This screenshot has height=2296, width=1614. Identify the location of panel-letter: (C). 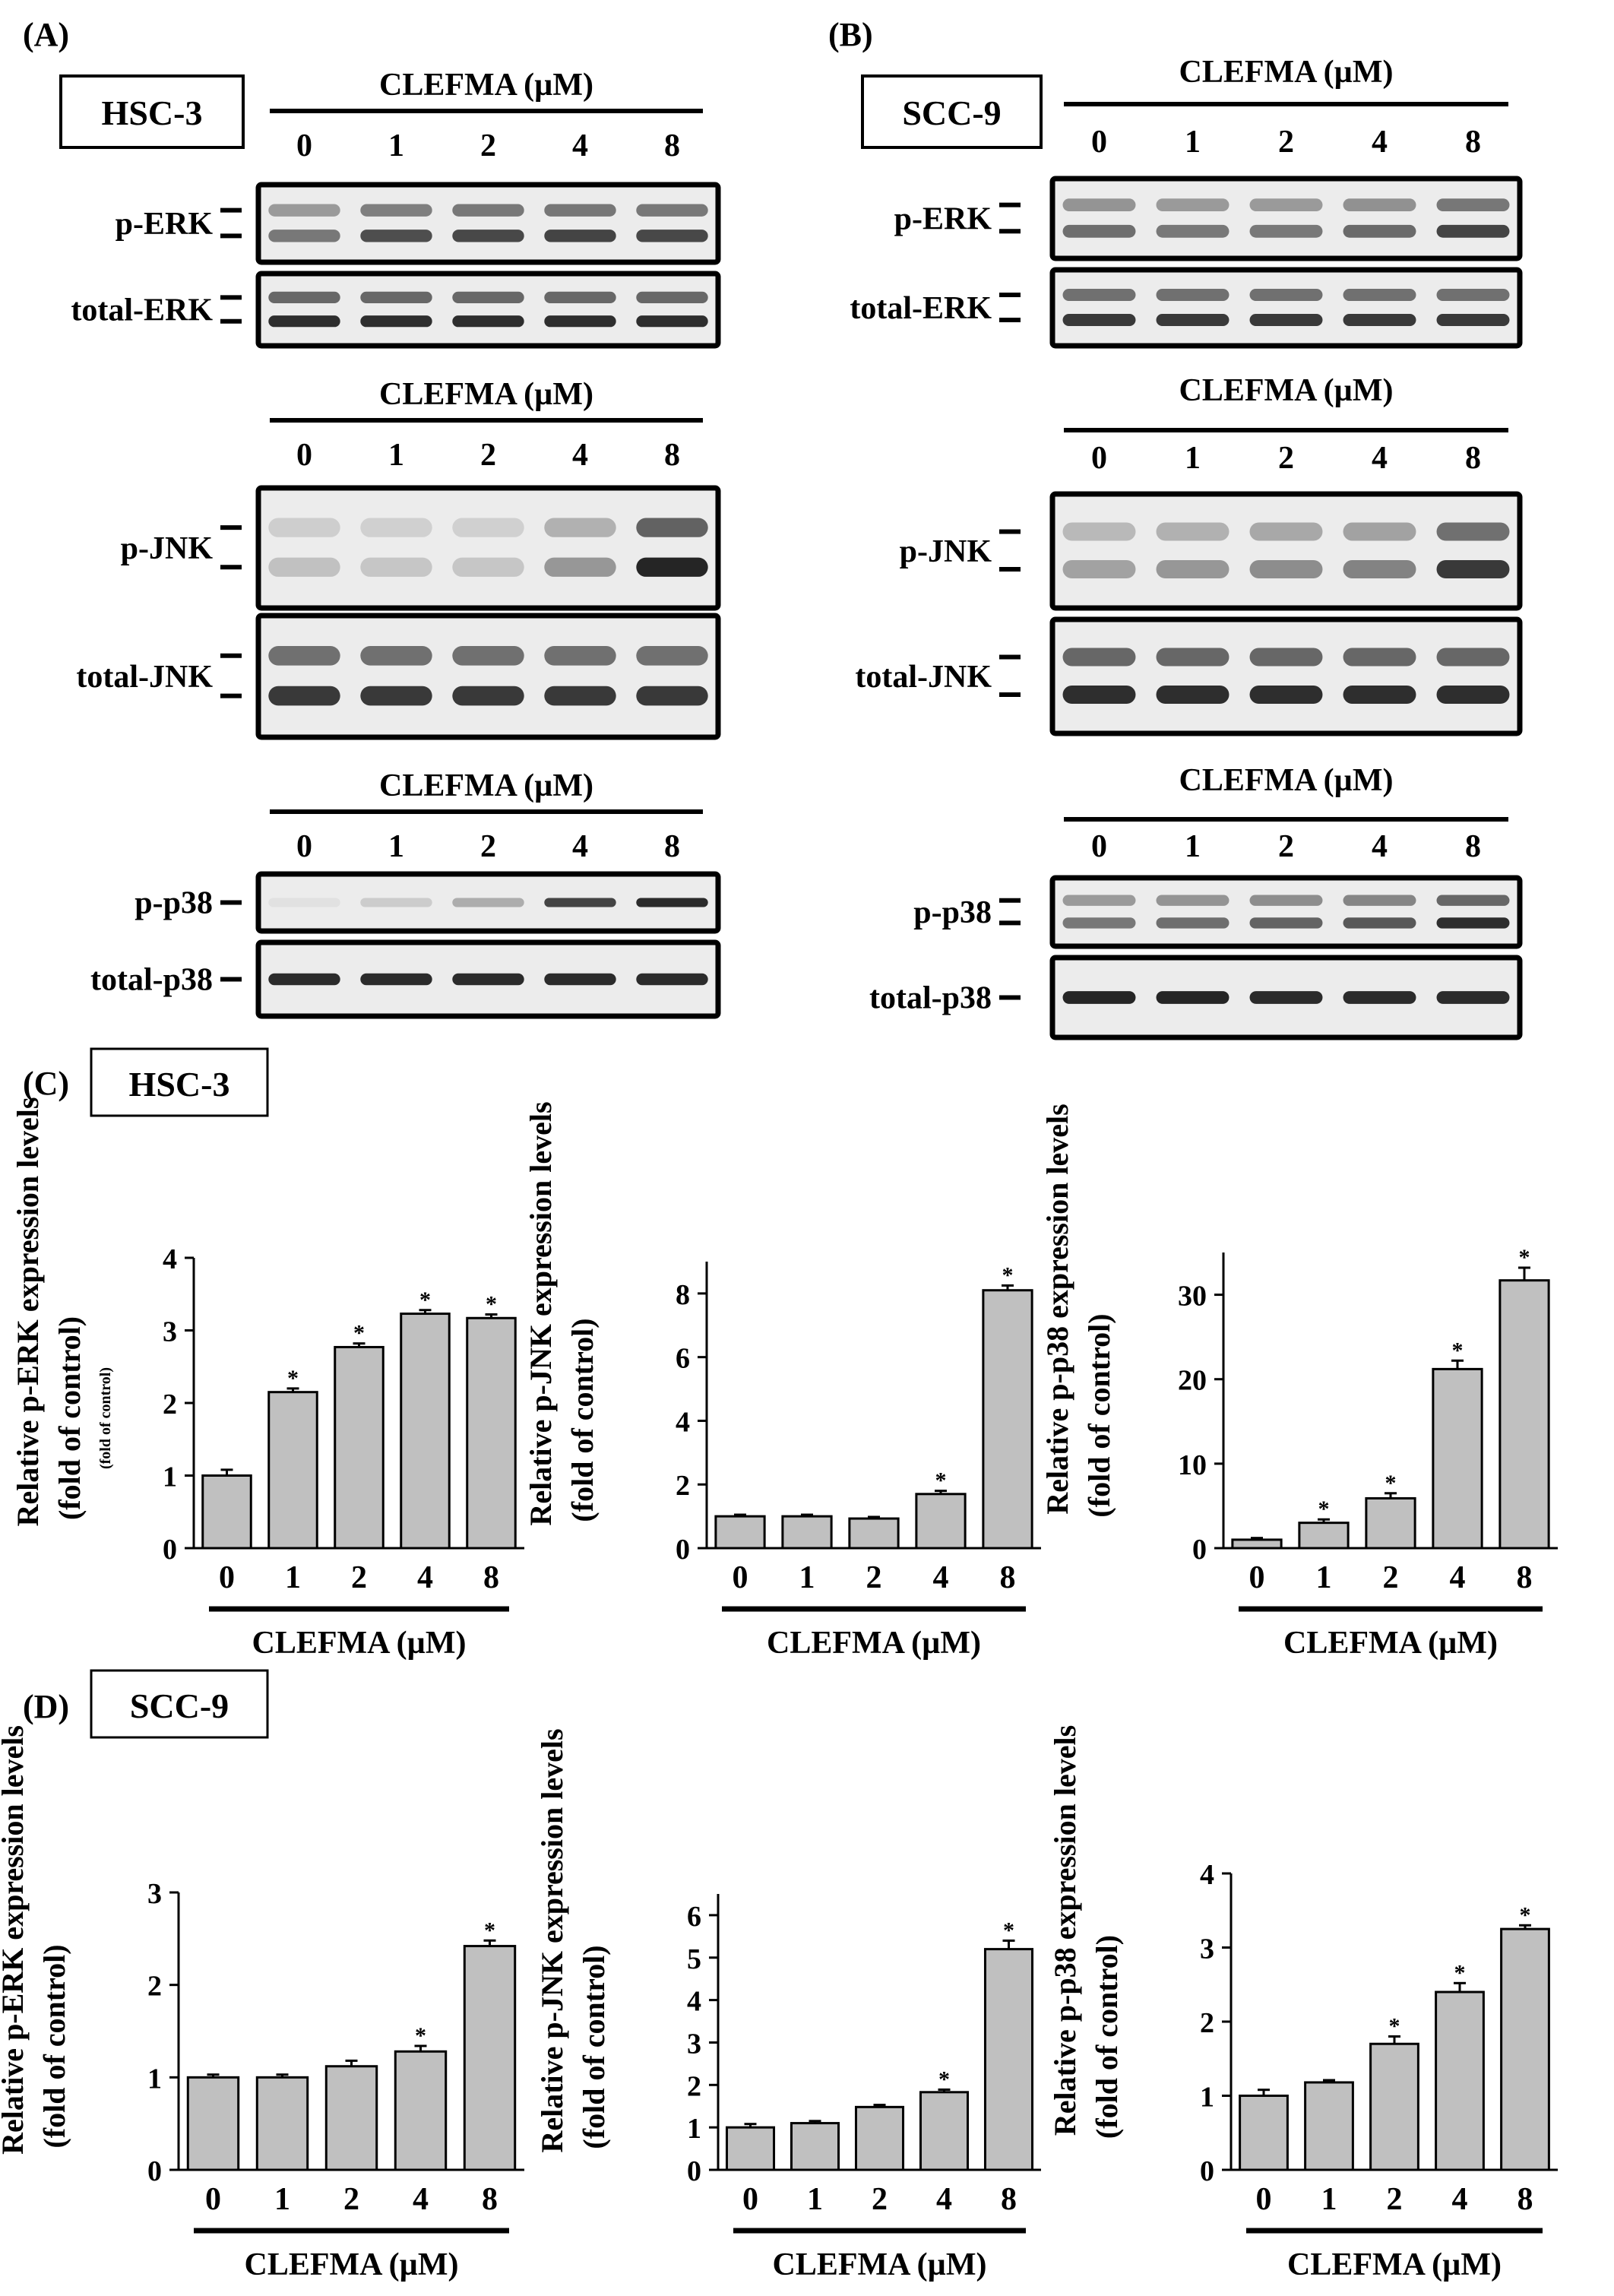
(46, 1083).